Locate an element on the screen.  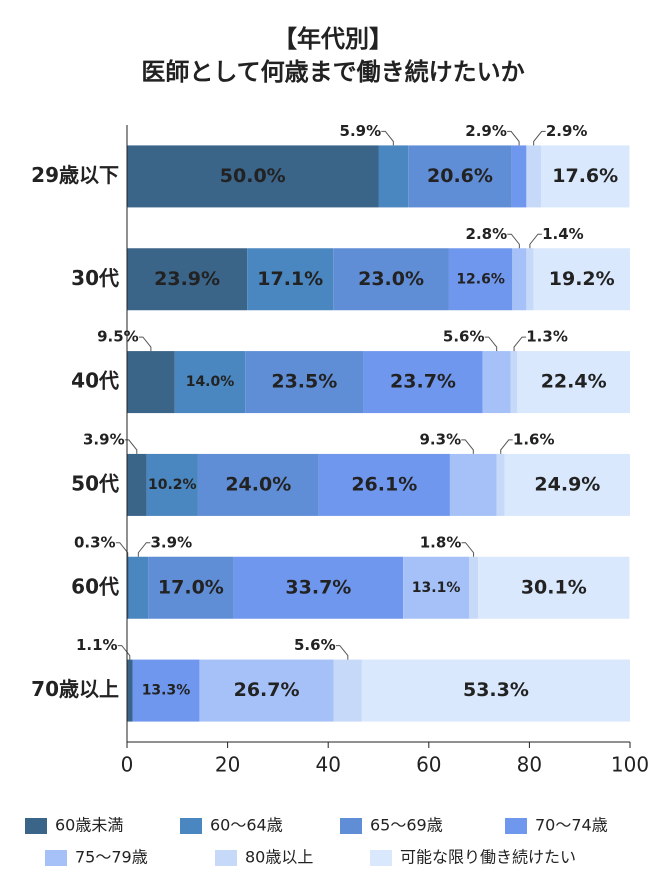
value-label: 1.4% is located at coordinates (563, 234).